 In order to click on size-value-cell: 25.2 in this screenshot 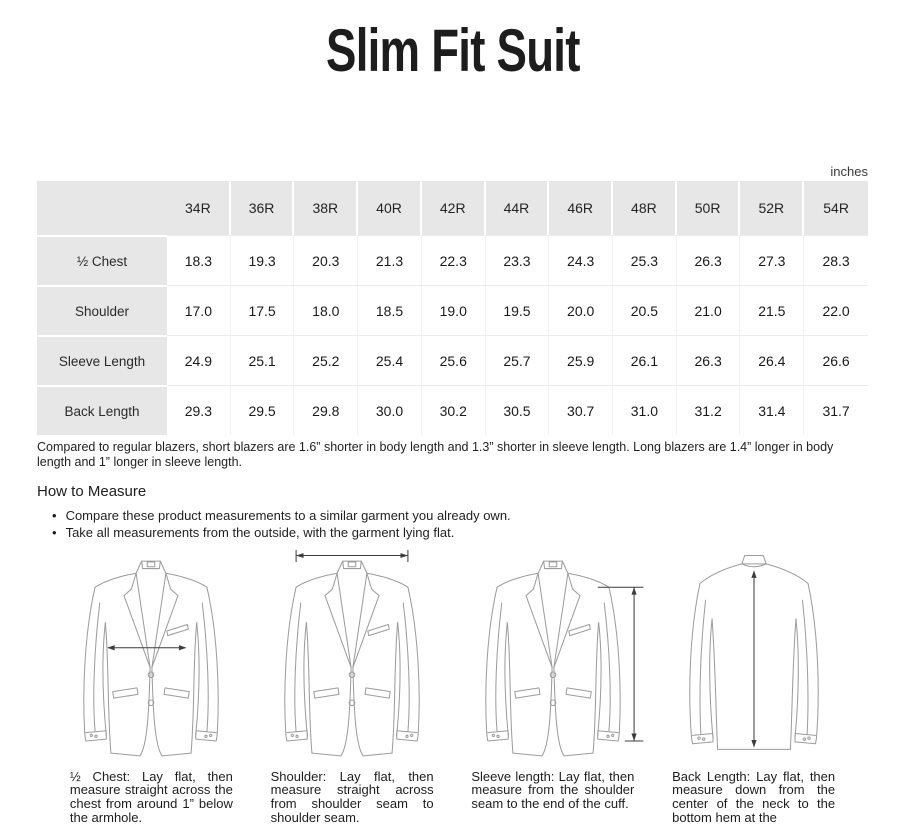, I will do `click(326, 360)`.